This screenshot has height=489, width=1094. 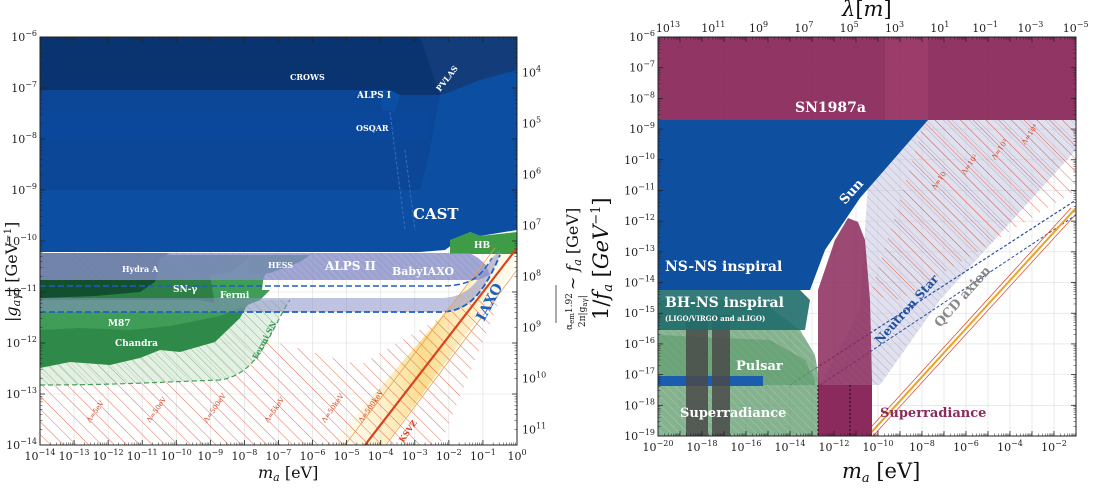 What do you see at coordinates (372, 128) in the screenshot?
I see `label-osqar: OSQAR` at bounding box center [372, 128].